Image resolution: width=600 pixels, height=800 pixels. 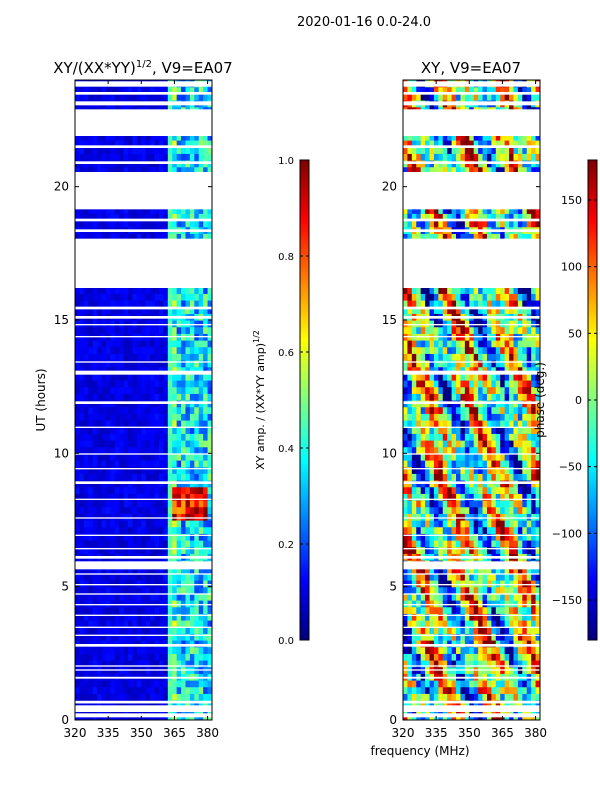 What do you see at coordinates (61, 187) in the screenshot?
I see `y-tick-label: 20` at bounding box center [61, 187].